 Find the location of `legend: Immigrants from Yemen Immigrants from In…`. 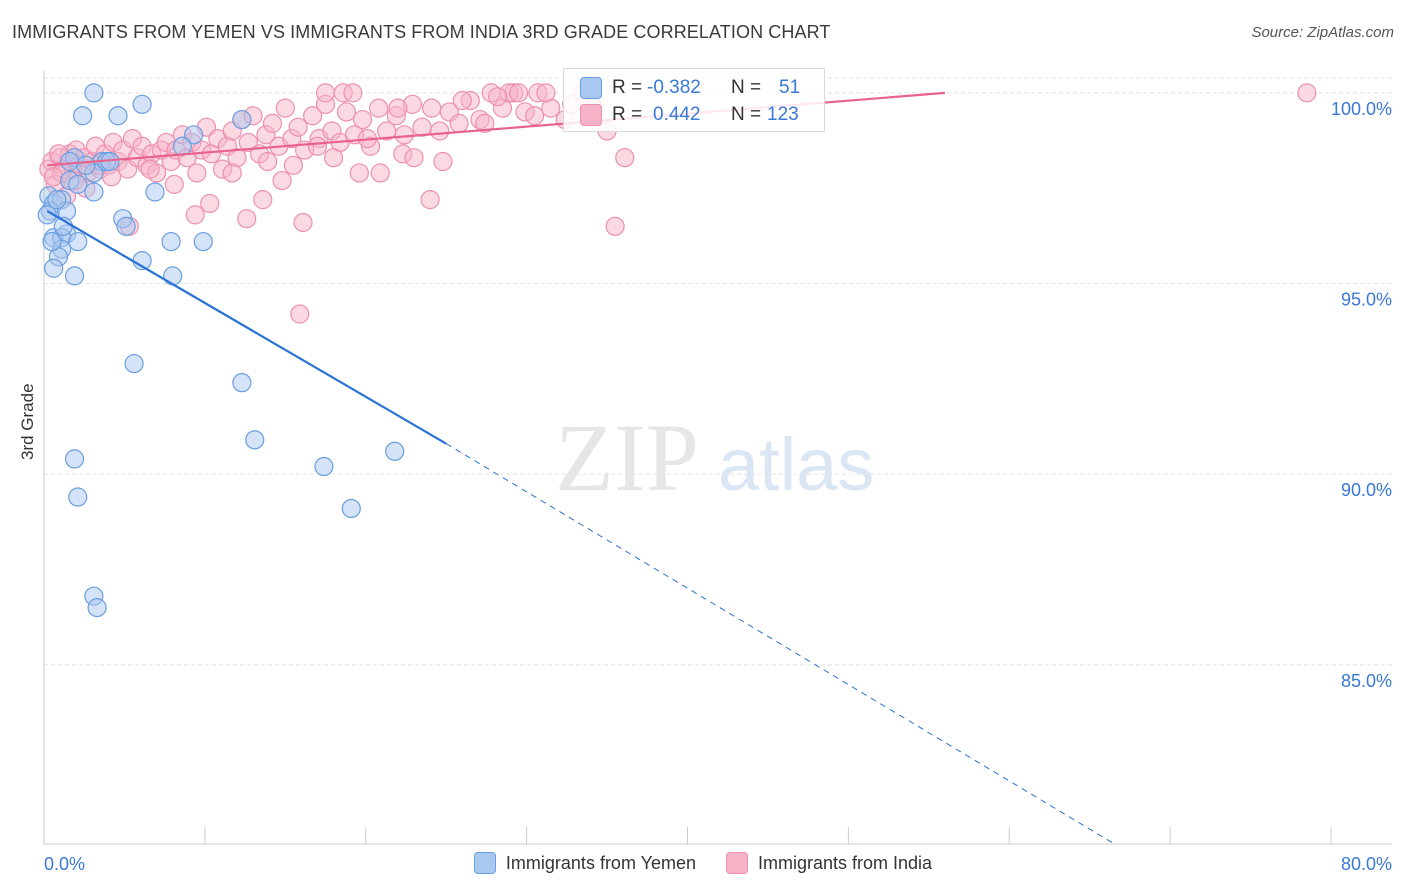

legend: Immigrants from Yemen Immigrants from In… is located at coordinates (703, 863).